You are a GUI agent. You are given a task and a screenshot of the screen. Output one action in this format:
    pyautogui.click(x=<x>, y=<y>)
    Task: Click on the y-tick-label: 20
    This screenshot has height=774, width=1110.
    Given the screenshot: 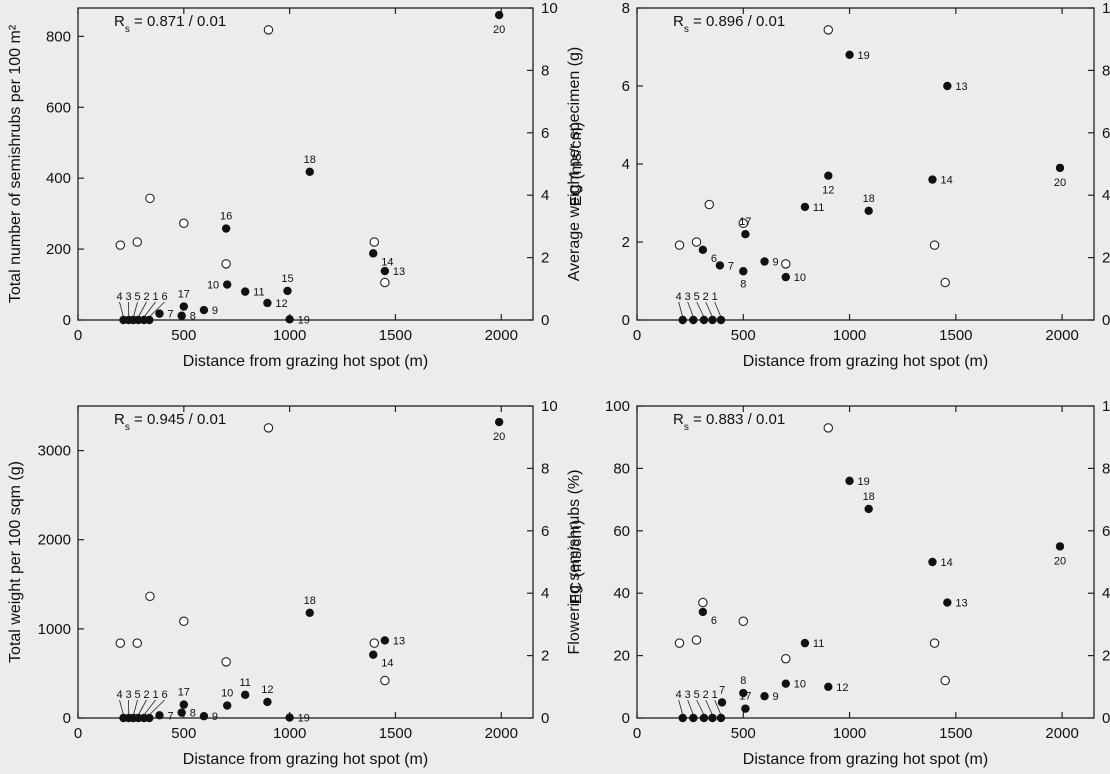 What is the action you would take?
    pyautogui.click(x=621, y=656)
    